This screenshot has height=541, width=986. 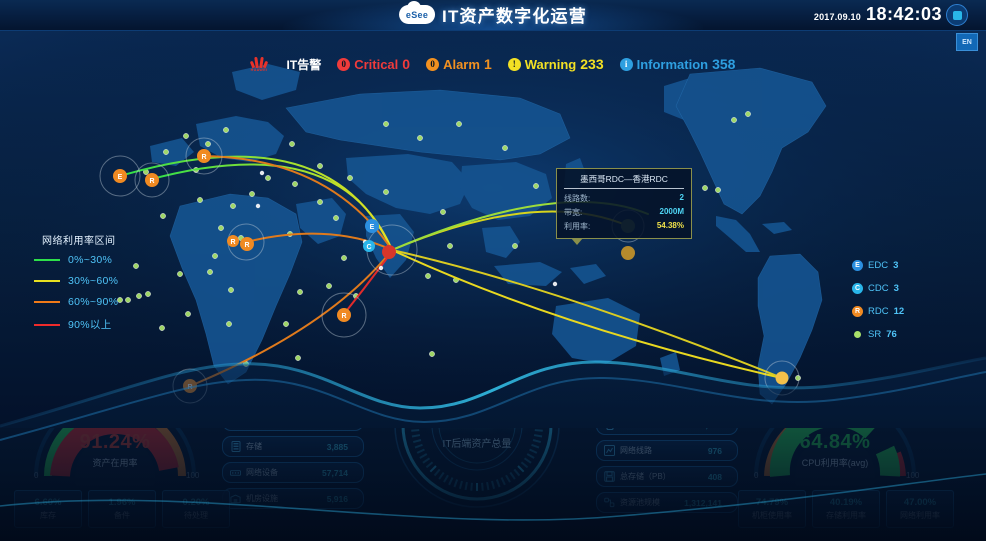 What do you see at coordinates (344, 64) in the screenshot?
I see `critical-icon: 0` at bounding box center [344, 64].